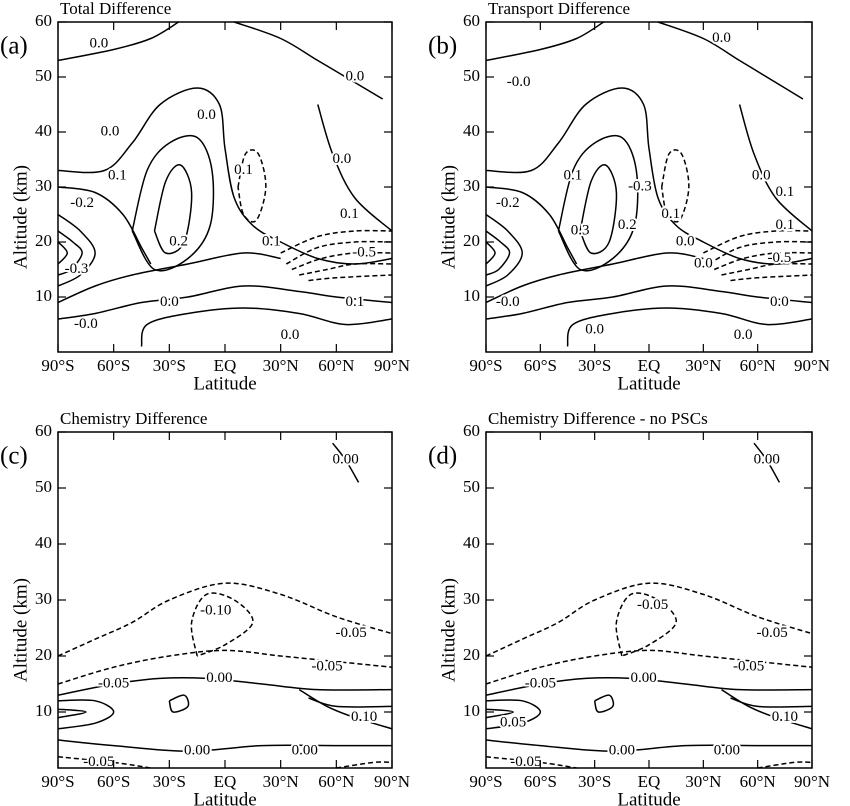  I want to click on contour-label: 0.05, so click(513, 723).